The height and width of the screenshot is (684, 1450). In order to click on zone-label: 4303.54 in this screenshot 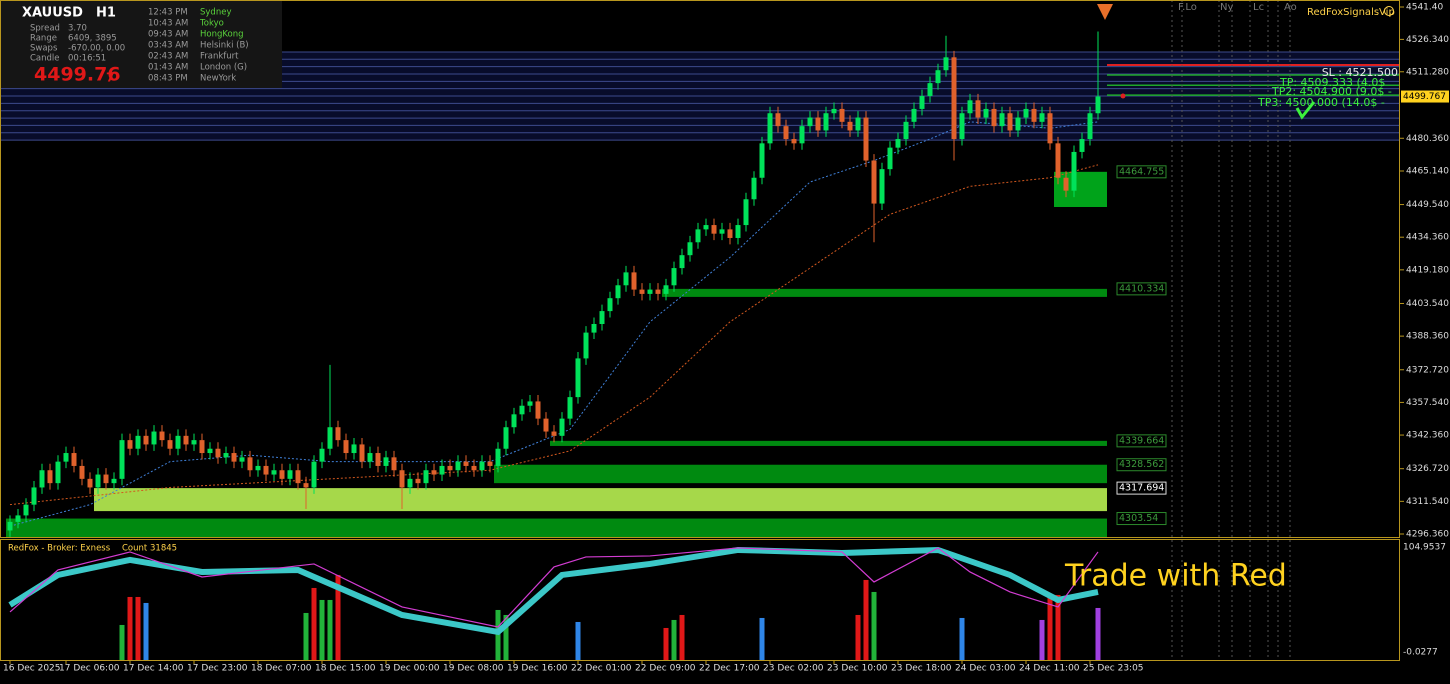, I will do `click(1138, 518)`.